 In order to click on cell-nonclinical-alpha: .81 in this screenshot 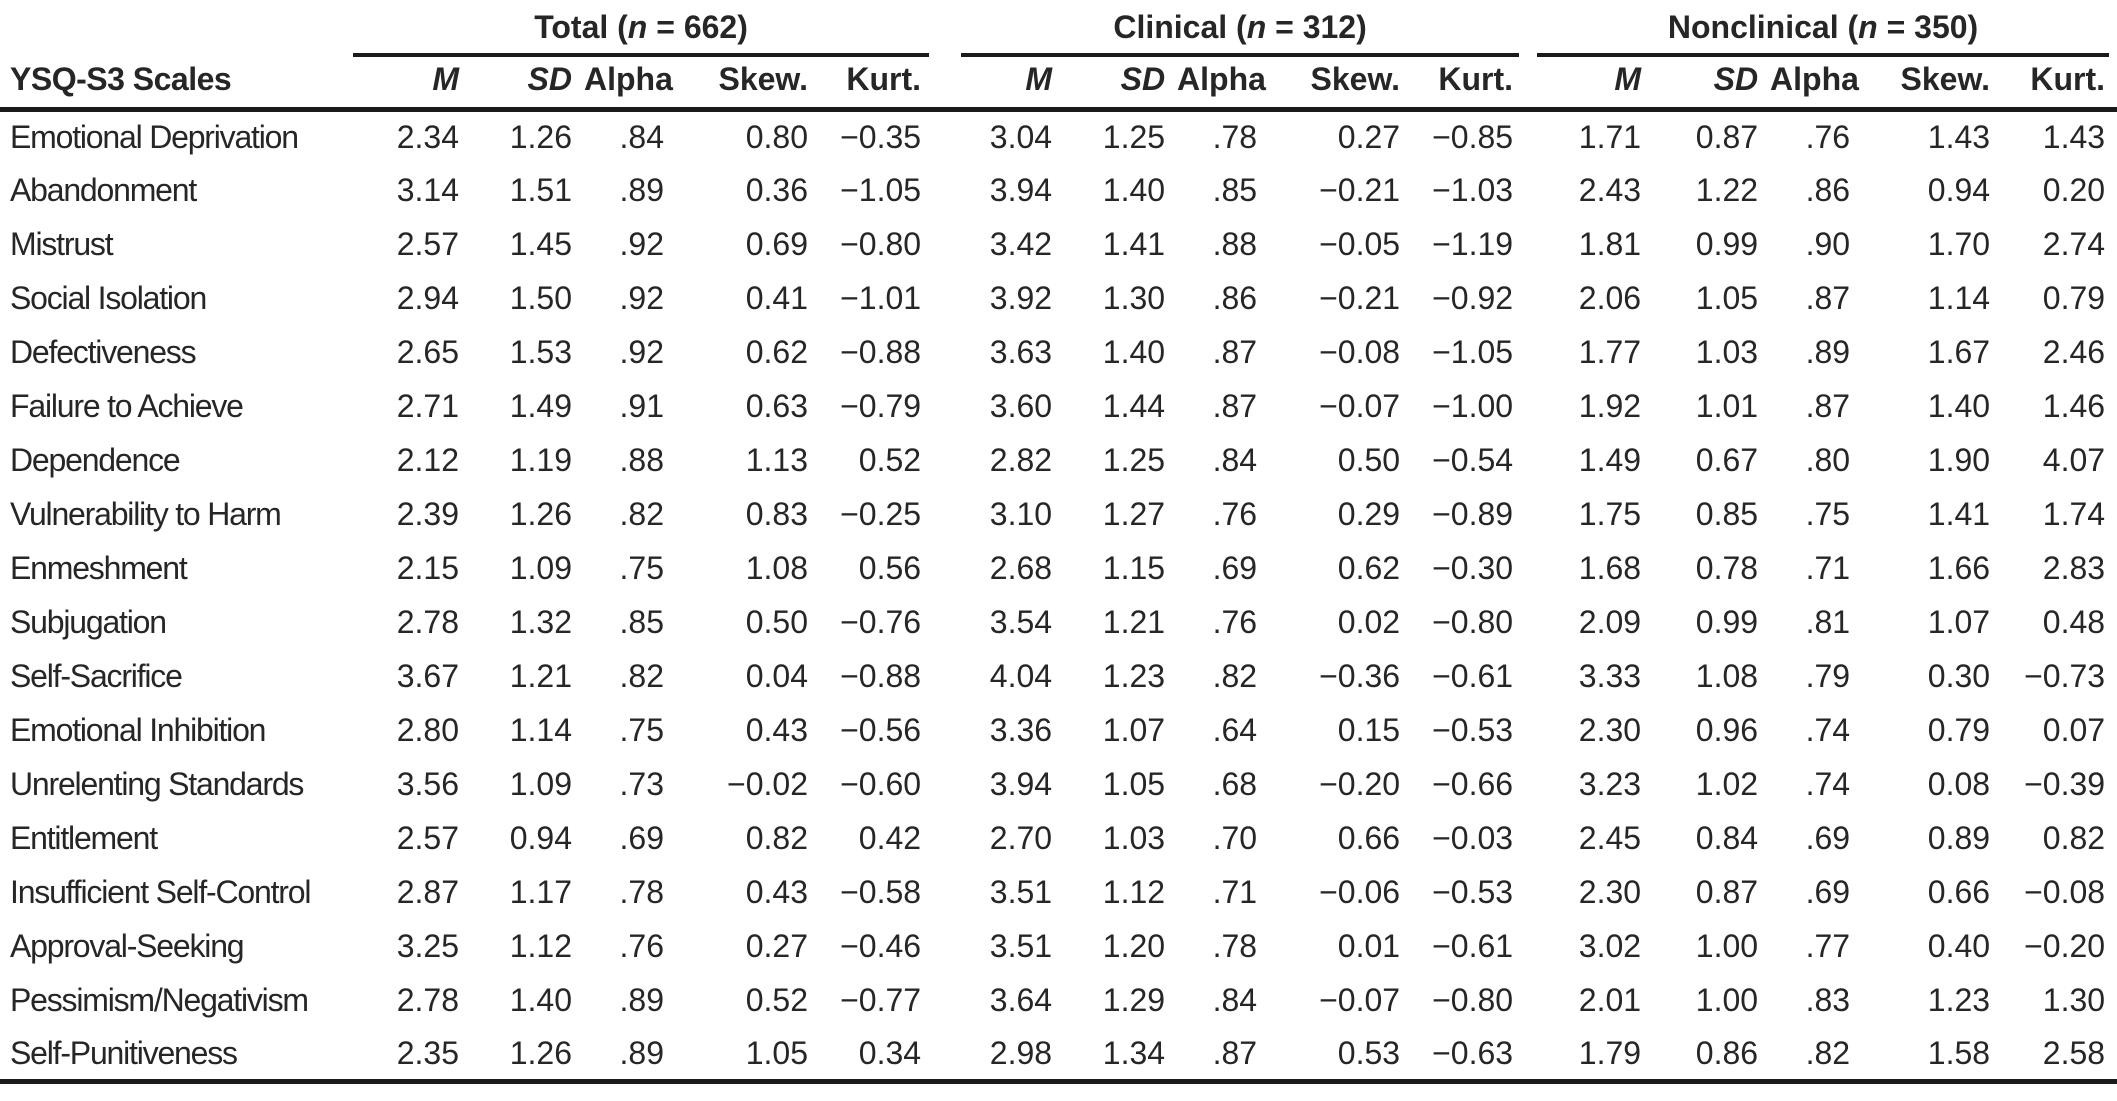, I will do `click(1828, 622)`.